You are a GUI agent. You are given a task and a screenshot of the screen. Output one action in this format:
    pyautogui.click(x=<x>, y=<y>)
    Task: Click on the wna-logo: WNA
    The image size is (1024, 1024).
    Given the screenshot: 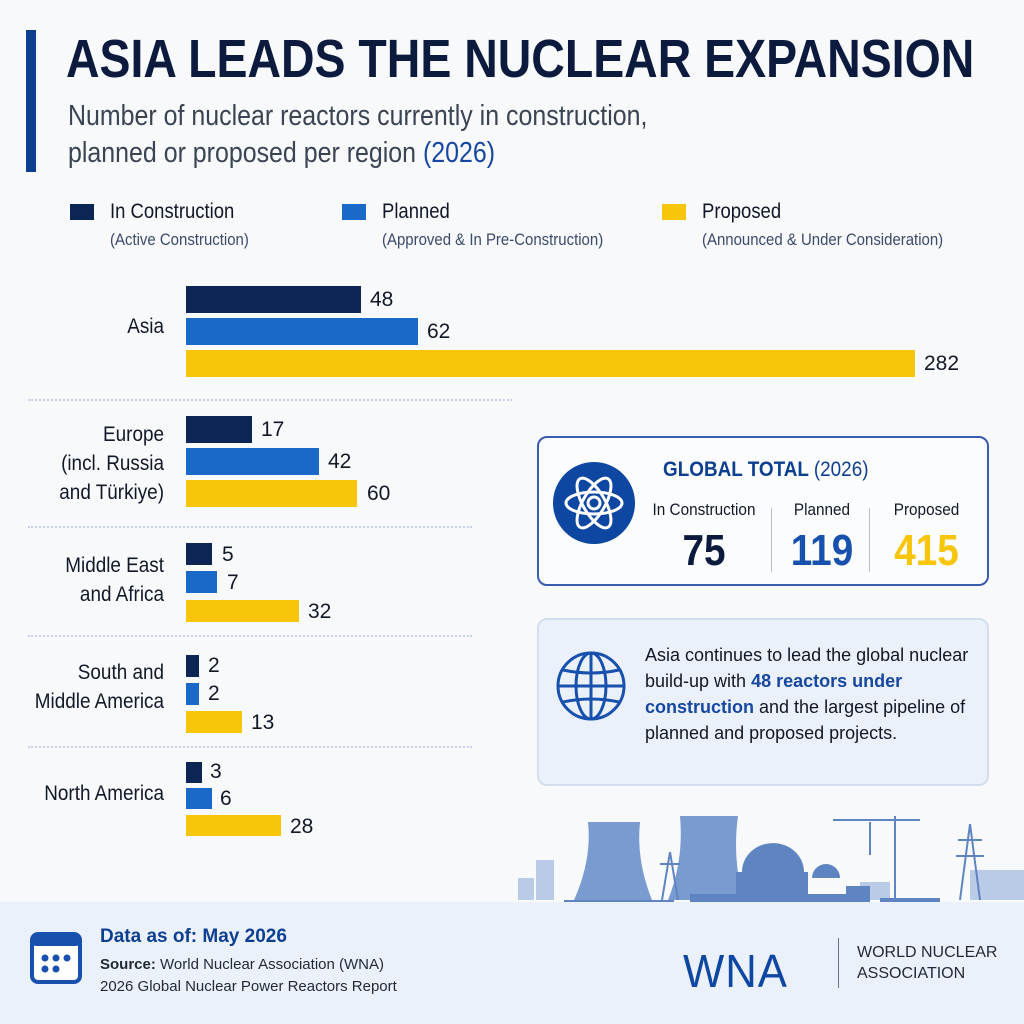 What is the action you would take?
    pyautogui.click(x=735, y=971)
    